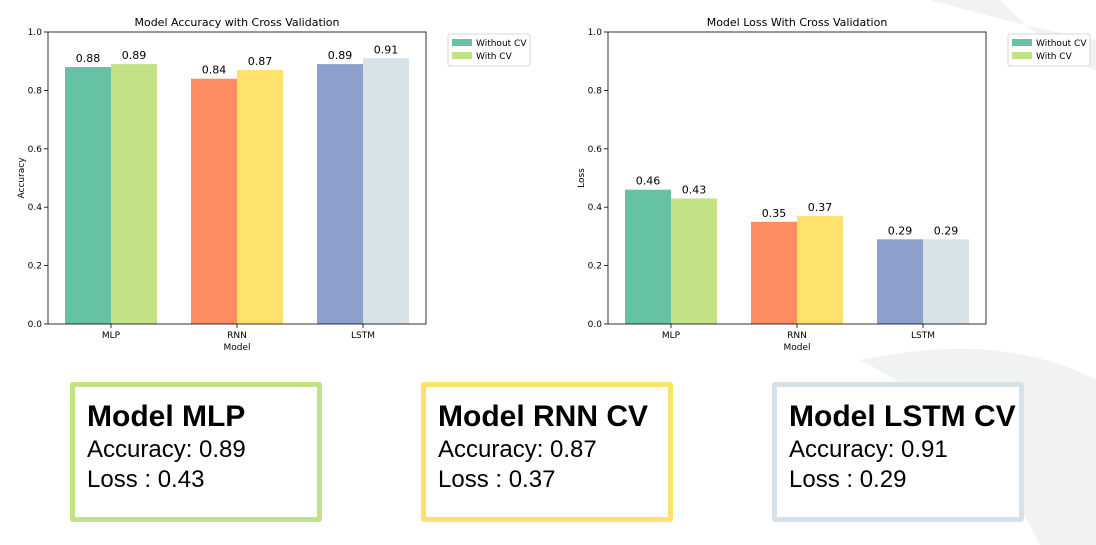  What do you see at coordinates (22, 178) in the screenshot?
I see `y-axis-label: Accuracy` at bounding box center [22, 178].